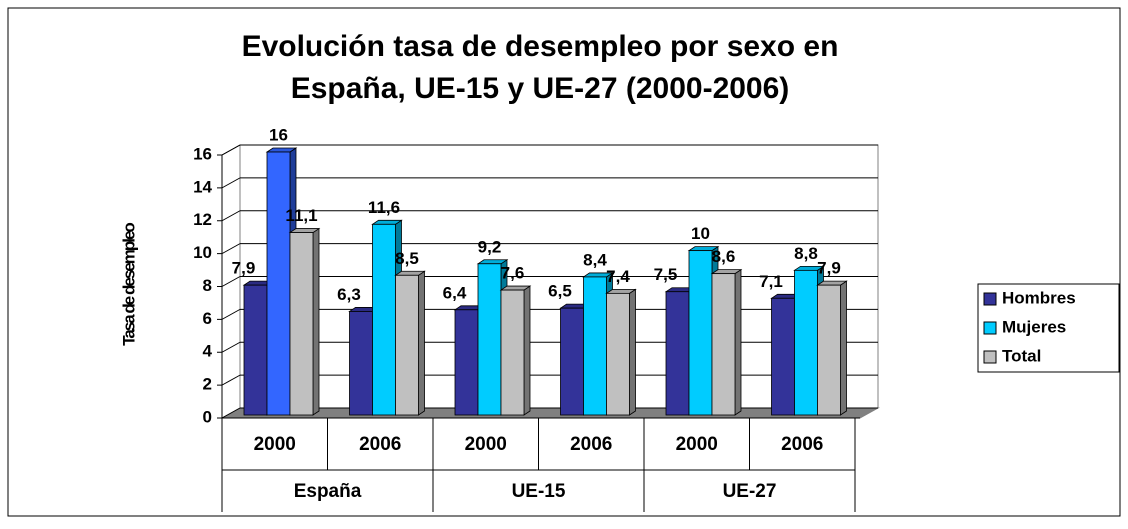 This screenshot has height=529, width=1128. I want to click on chart-title: Evolución tasa de desempleo por sexo en, so click(540, 46).